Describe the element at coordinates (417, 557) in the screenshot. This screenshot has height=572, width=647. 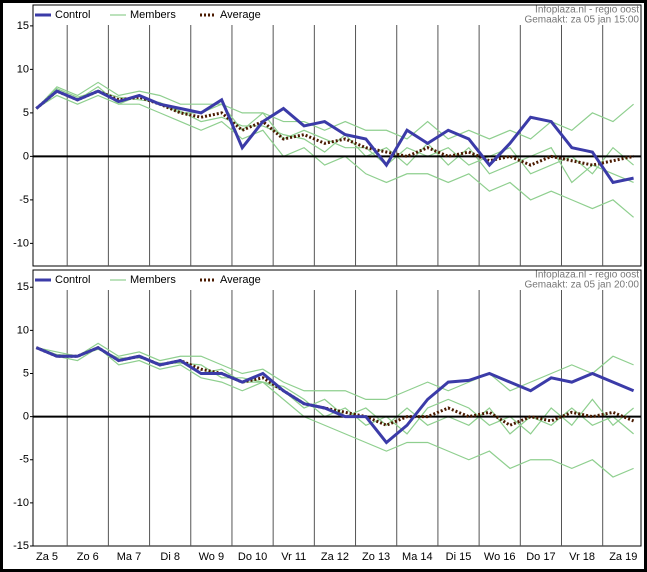
I see `x-tick-label: Ma 14` at that location.